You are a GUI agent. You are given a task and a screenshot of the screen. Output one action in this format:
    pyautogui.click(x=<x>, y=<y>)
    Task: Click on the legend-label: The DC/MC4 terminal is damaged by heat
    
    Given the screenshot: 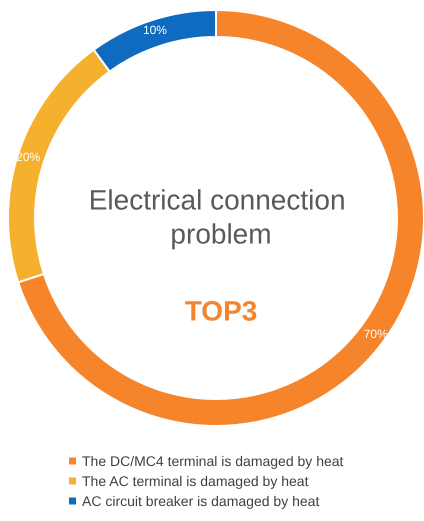 What is the action you would take?
    pyautogui.click(x=213, y=461)
    